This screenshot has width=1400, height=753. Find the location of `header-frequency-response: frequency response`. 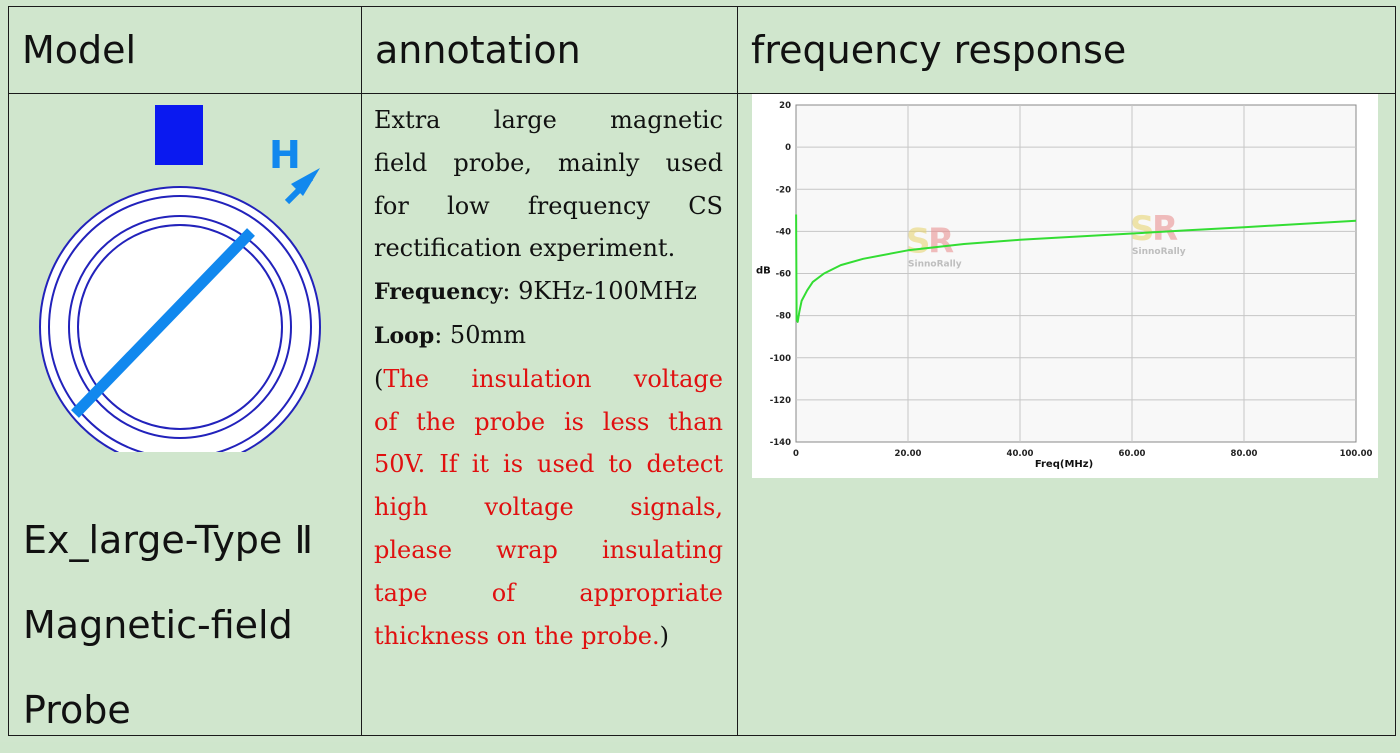

header-frequency-response: frequency response is located at coordinates (1066, 50).